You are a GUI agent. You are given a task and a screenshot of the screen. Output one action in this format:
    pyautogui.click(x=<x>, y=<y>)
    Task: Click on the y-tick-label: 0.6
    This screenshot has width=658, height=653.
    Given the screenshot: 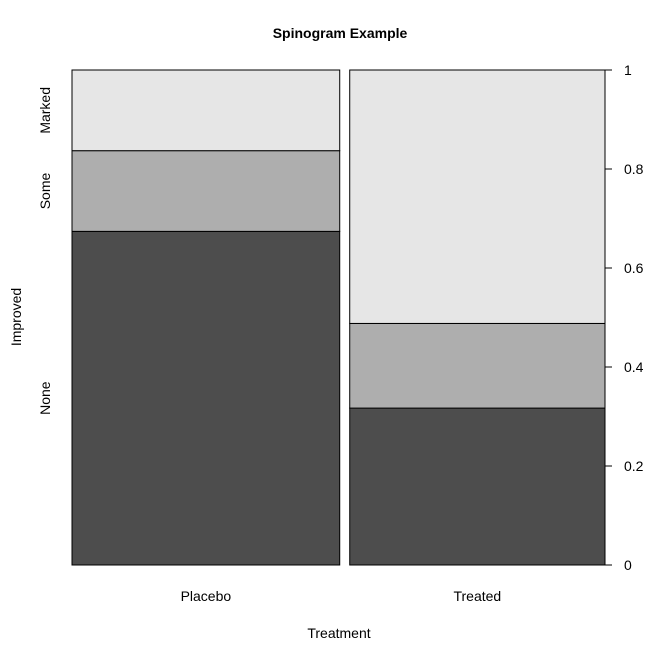 What is the action you would take?
    pyautogui.click(x=634, y=268)
    